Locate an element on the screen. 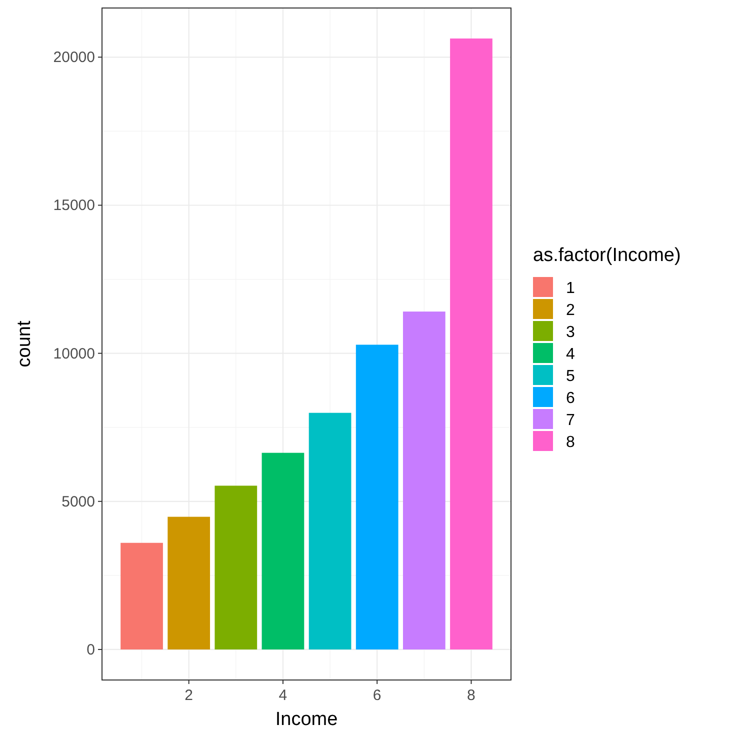  x-tick-label: 8 is located at coordinates (471, 695).